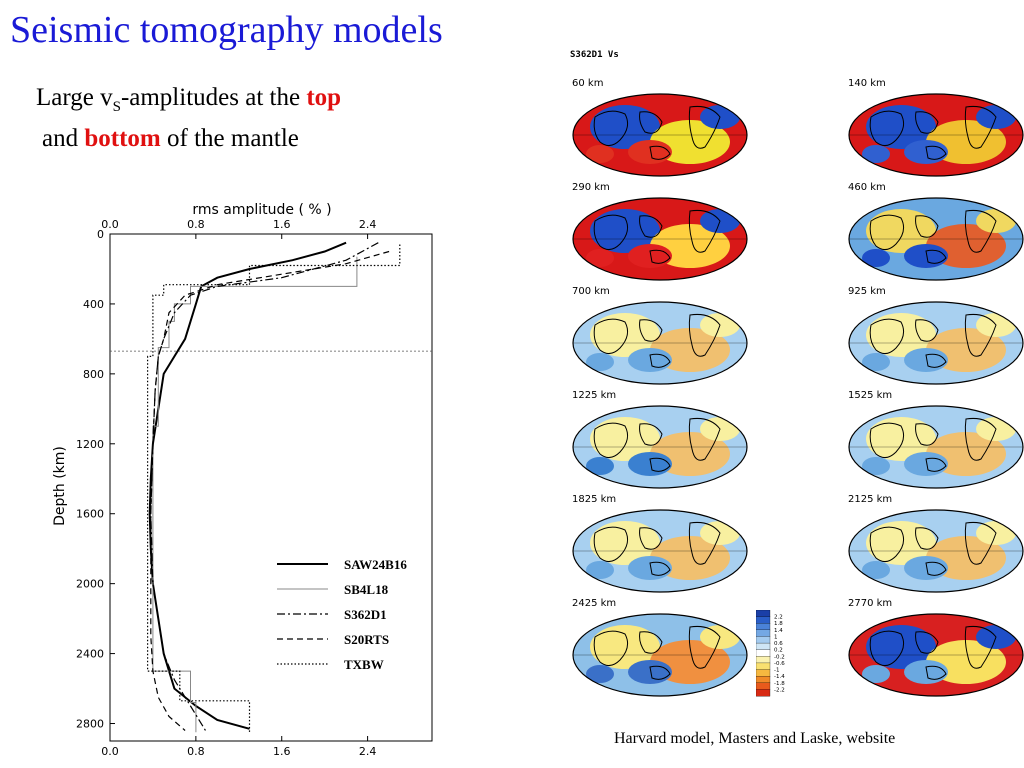  What do you see at coordinates (366, 639) in the screenshot?
I see `legend-label: S20RTS` at bounding box center [366, 639].